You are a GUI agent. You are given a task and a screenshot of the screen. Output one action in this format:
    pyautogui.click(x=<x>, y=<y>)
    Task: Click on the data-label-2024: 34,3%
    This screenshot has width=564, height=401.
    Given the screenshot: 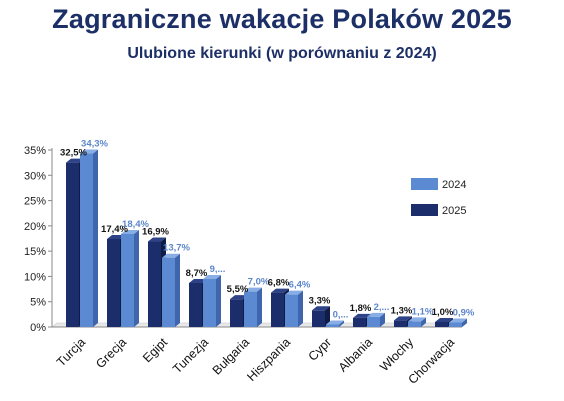 What is the action you would take?
    pyautogui.click(x=94, y=144)
    